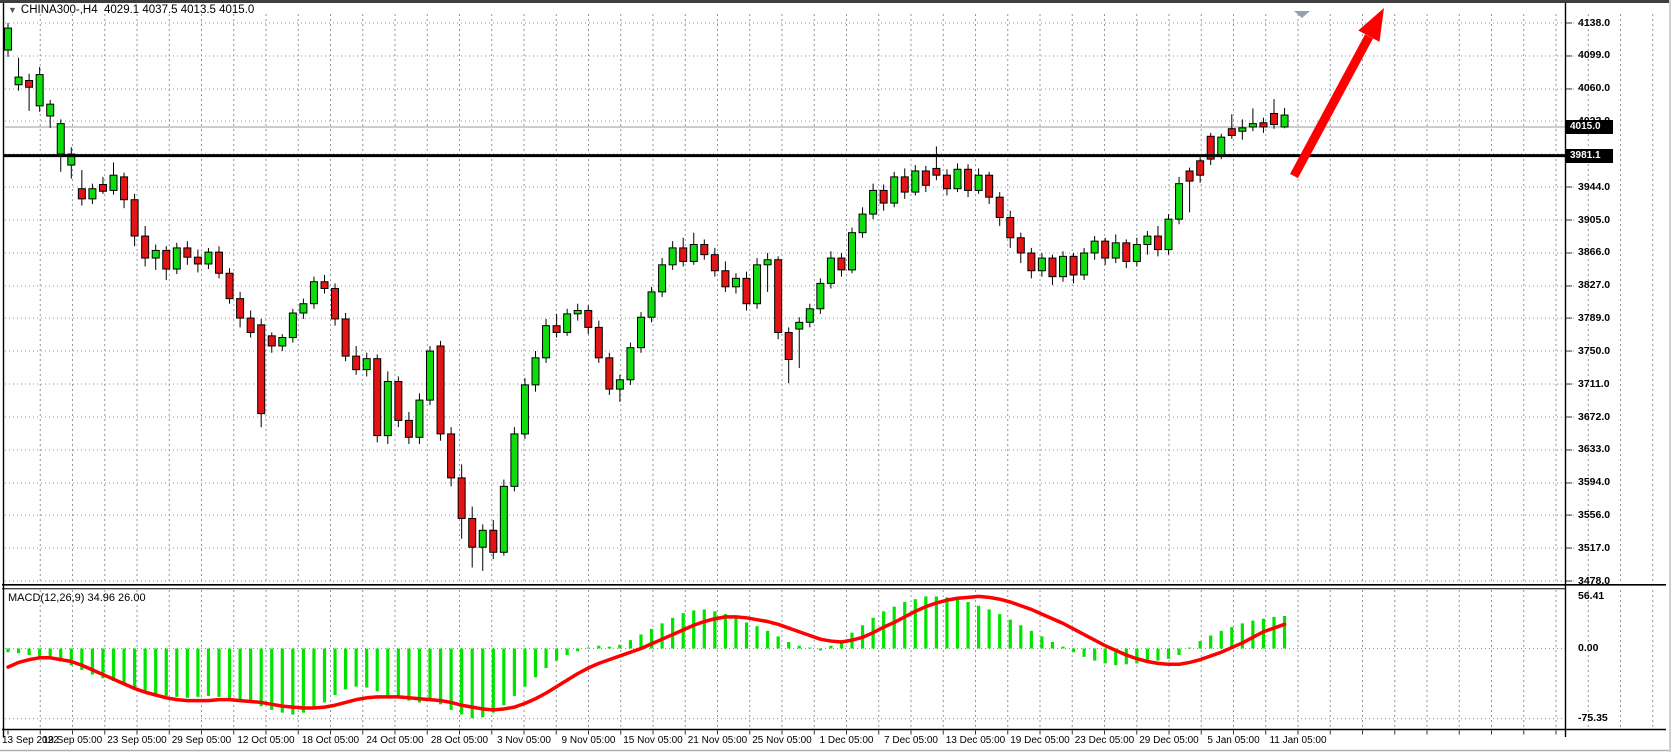 This screenshot has height=752, width=1671. Describe the element at coordinates (12, 10) in the screenshot. I see `symbol-dropdown-icon: ▼` at that location.